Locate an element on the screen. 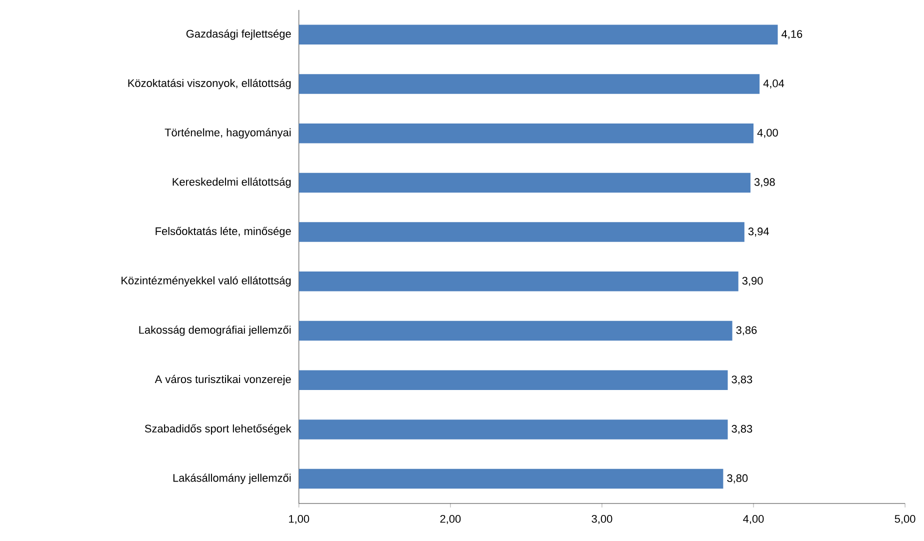 This screenshot has height=541, width=924. y-tick-label: Szabadidős sport lehetőségek is located at coordinates (218, 429).